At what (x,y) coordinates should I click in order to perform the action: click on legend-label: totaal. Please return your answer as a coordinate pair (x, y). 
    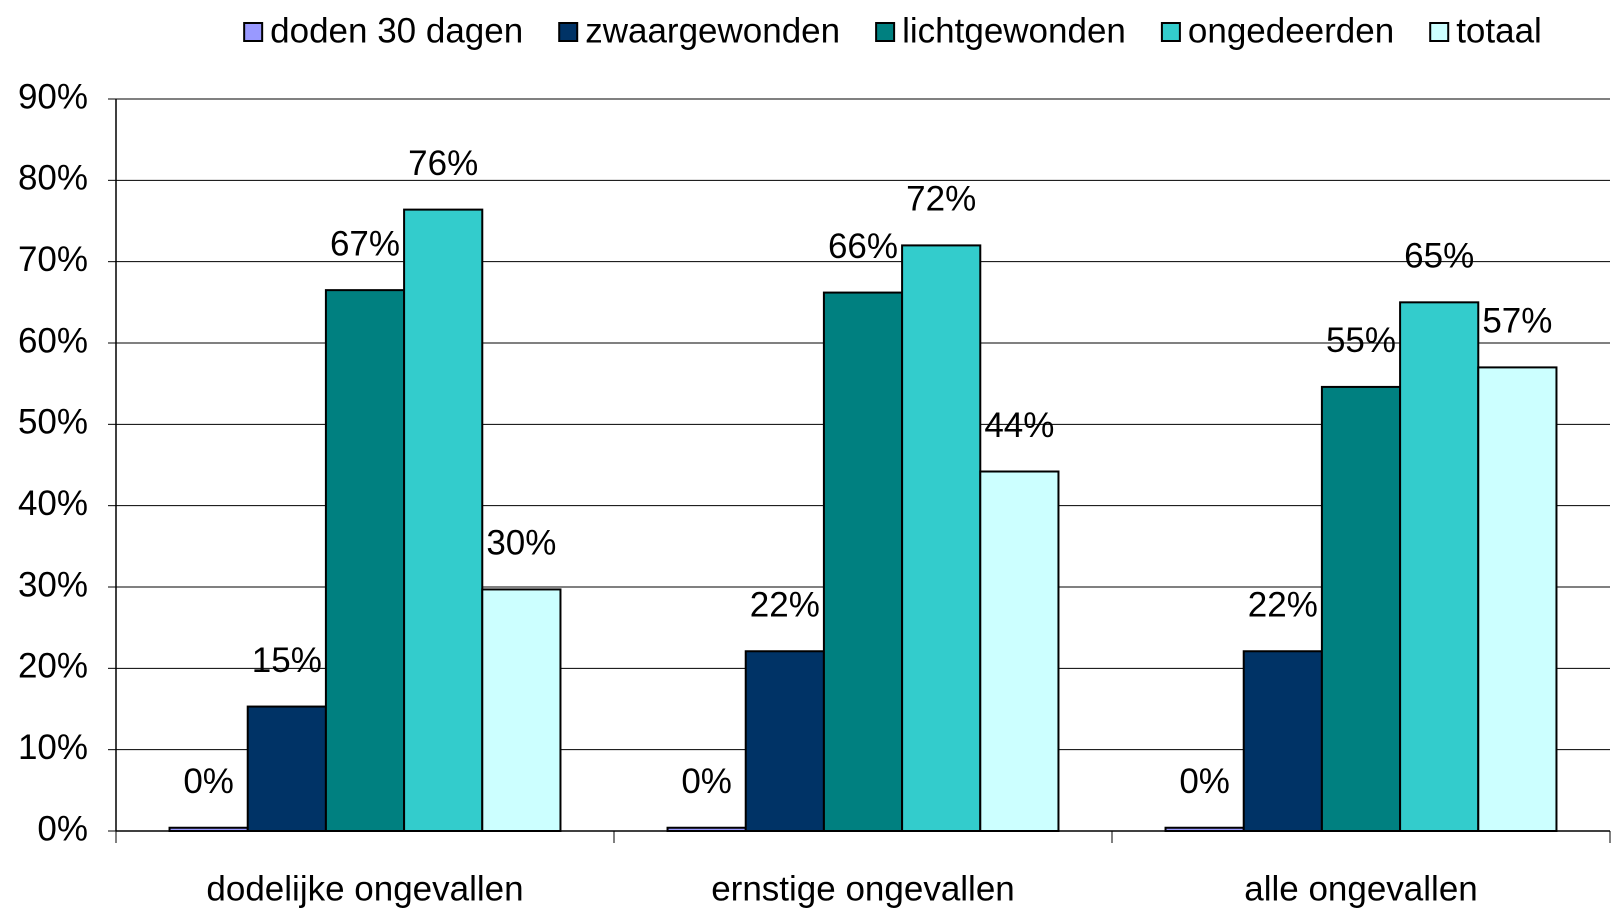
    Looking at the image, I should click on (1499, 30).